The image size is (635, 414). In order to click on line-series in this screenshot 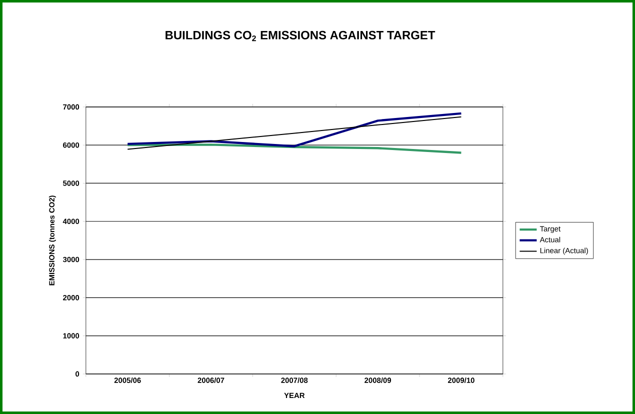, I will do `click(294, 149)`.